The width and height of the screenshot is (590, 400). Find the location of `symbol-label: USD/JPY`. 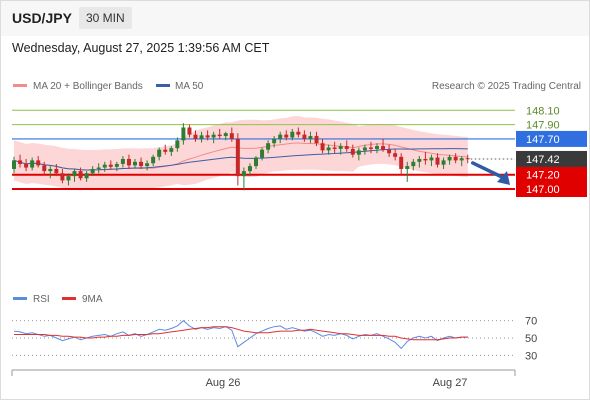

symbol-label: USD/JPY is located at coordinates (42, 18).